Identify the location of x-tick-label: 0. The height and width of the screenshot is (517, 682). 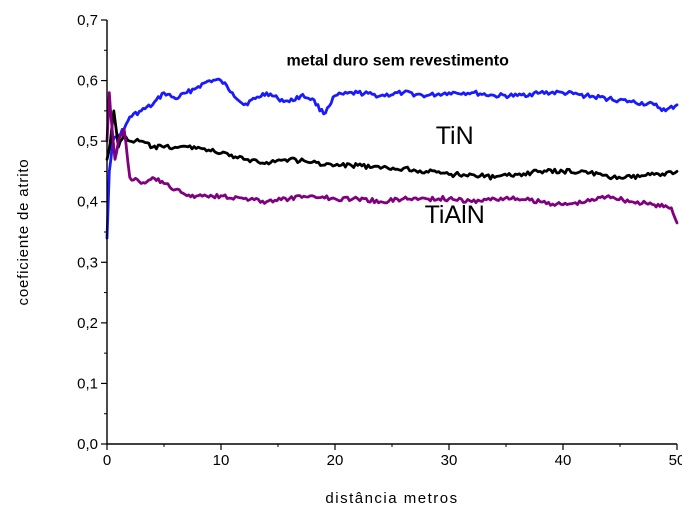
(107, 460).